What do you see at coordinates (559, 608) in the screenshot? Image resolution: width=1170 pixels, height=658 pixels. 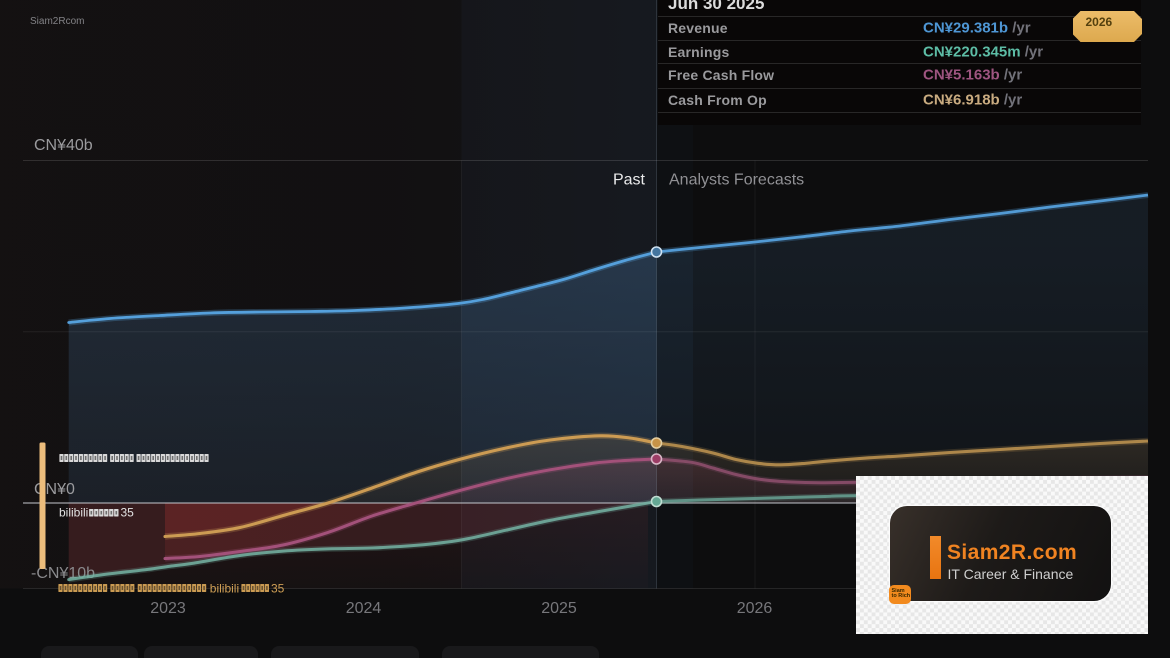 I see `svg-text: 2025` at bounding box center [559, 608].